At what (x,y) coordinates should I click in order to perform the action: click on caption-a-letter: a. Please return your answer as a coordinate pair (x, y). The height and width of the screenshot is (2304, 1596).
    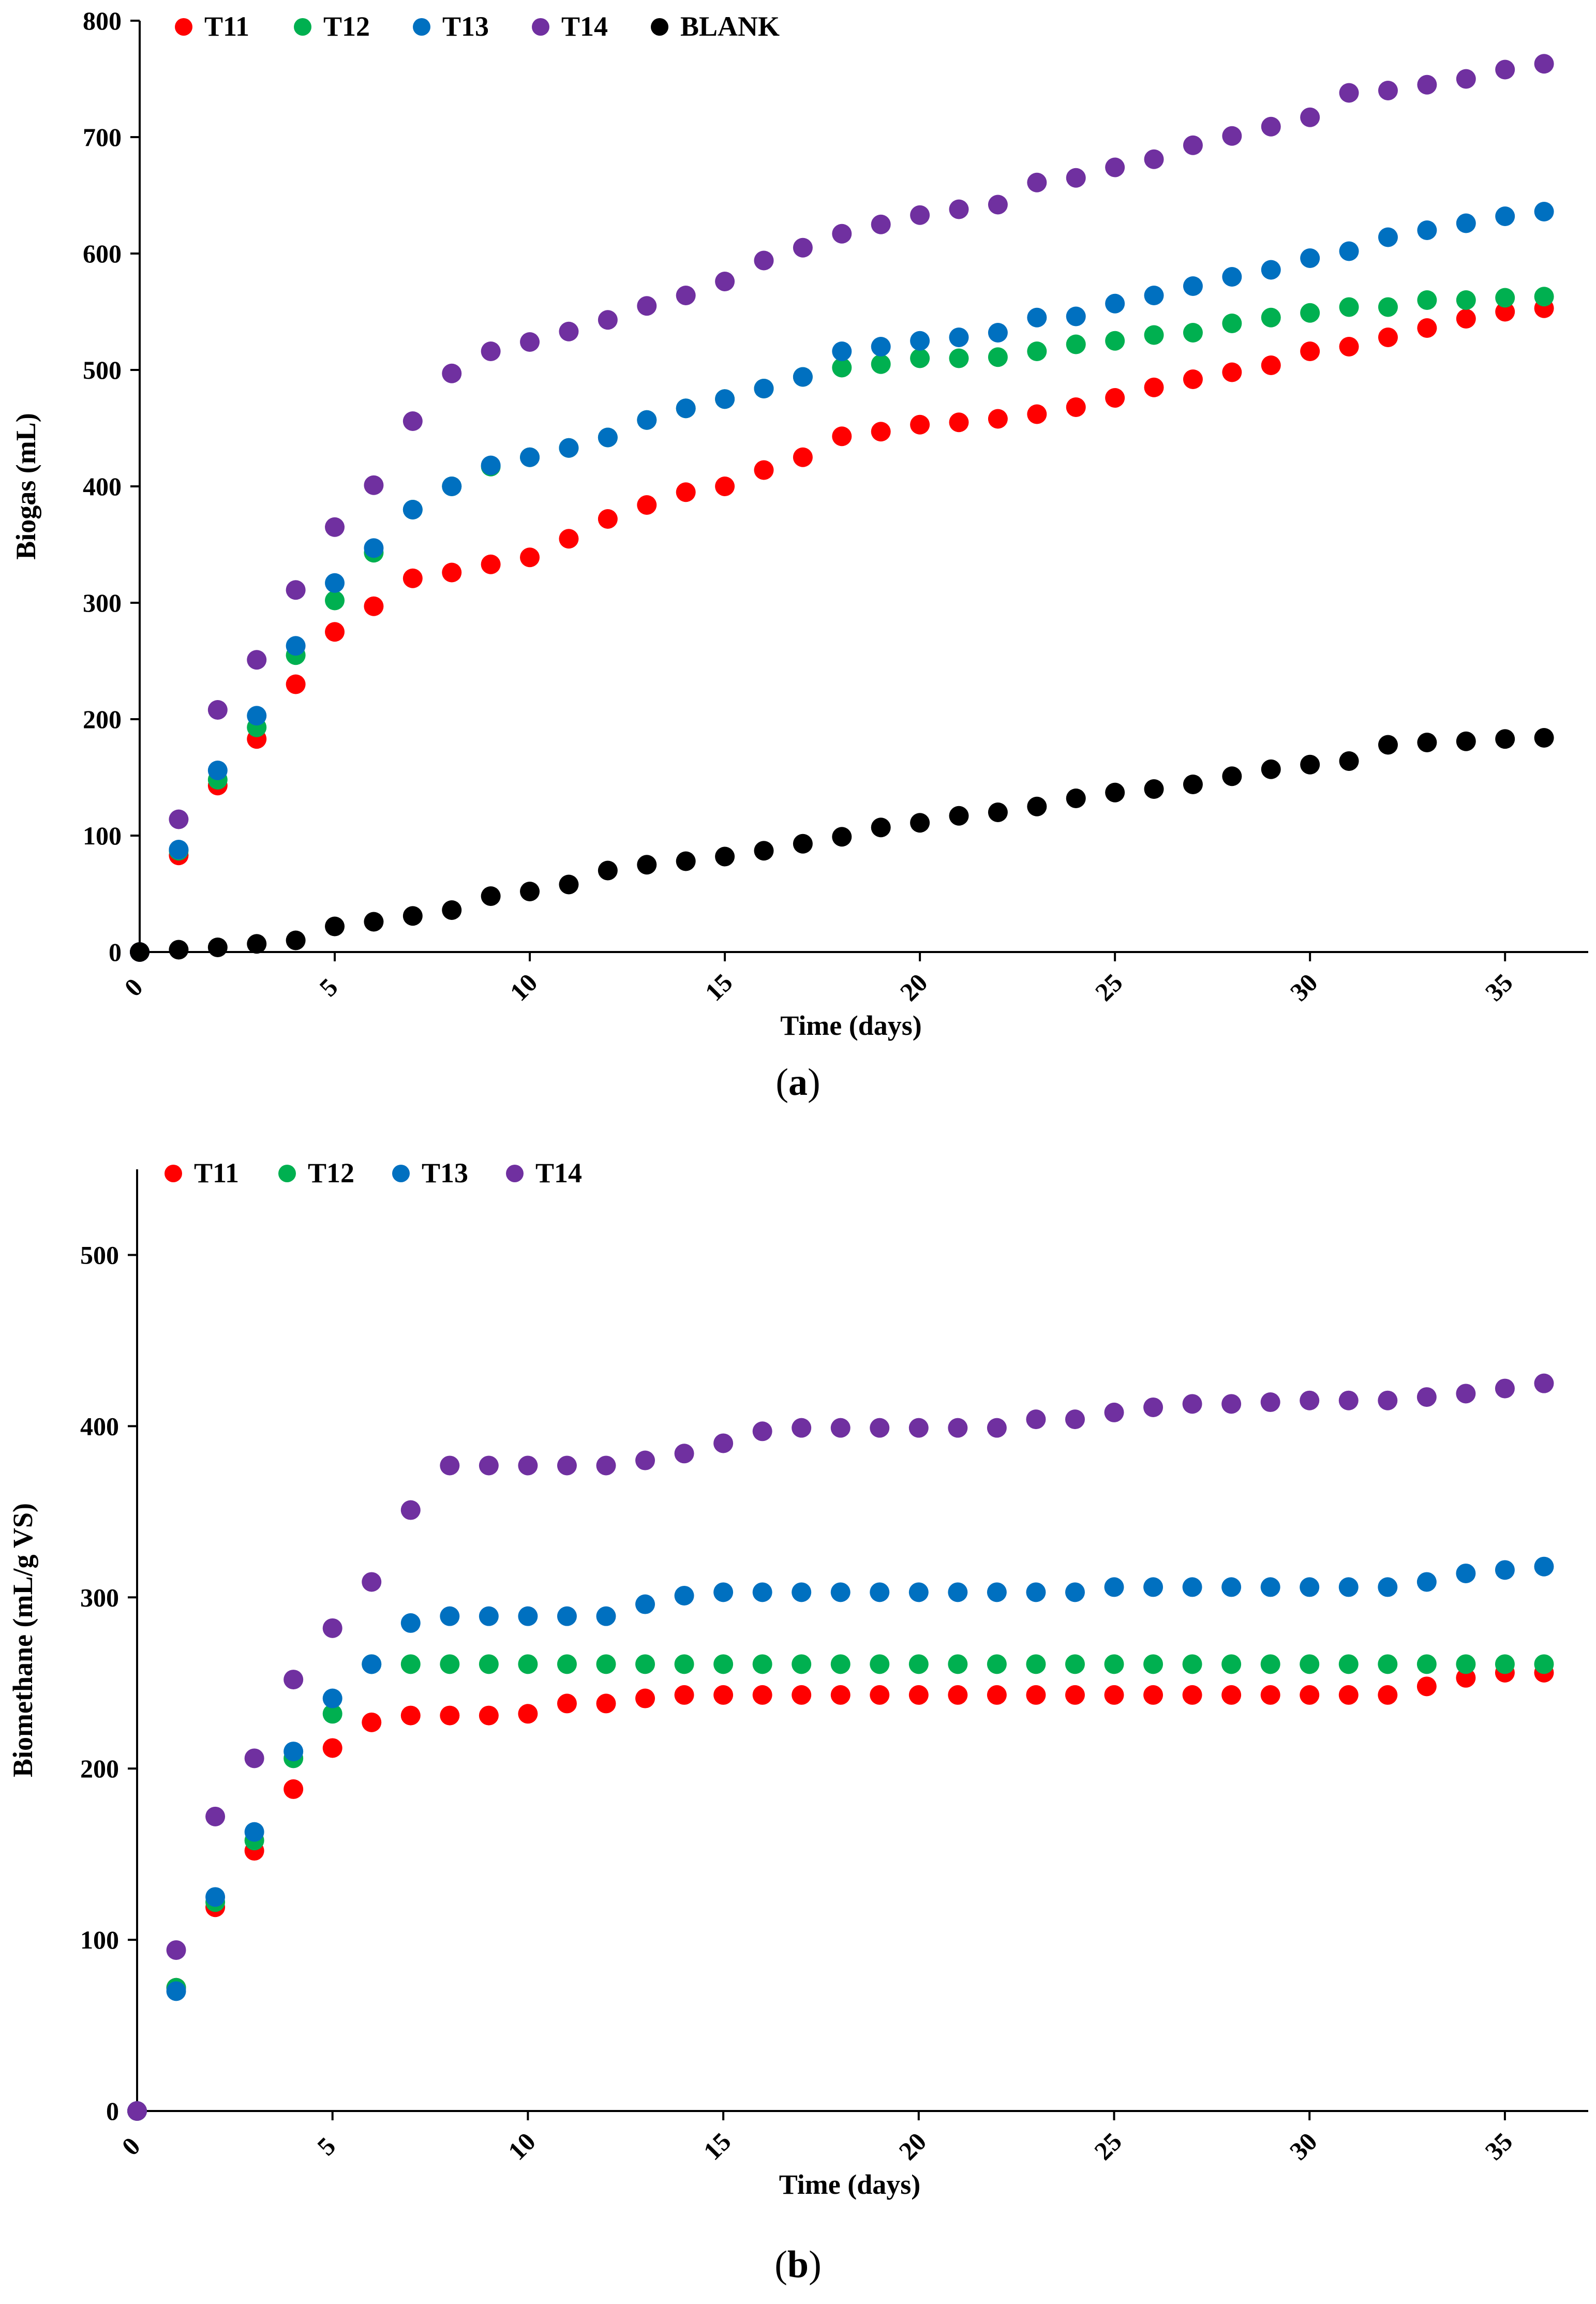
    Looking at the image, I should click on (798, 1082).